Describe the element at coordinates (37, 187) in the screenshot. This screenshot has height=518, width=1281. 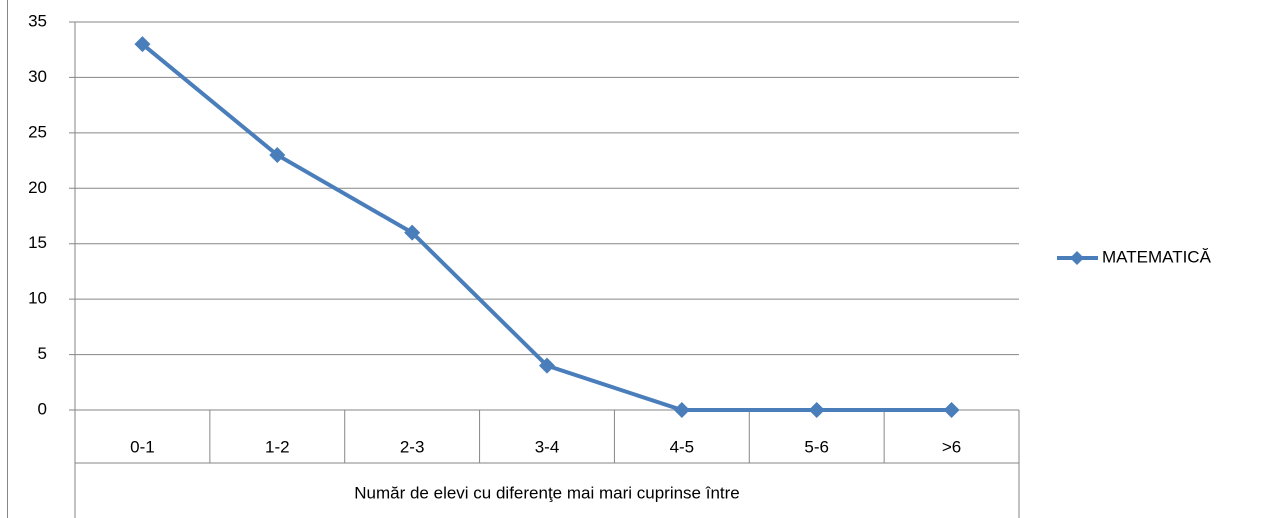
I see `y-tick-label: 20` at that location.